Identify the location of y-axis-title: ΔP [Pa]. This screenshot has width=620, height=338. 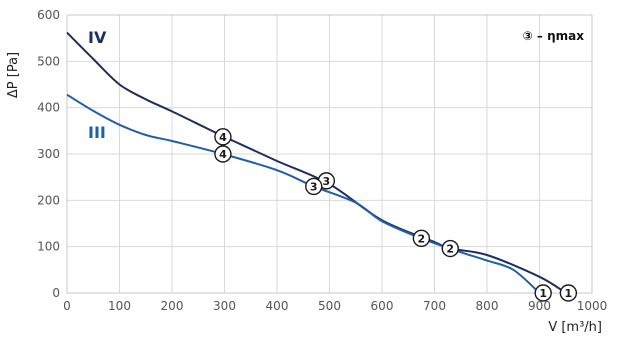
(13, 75).